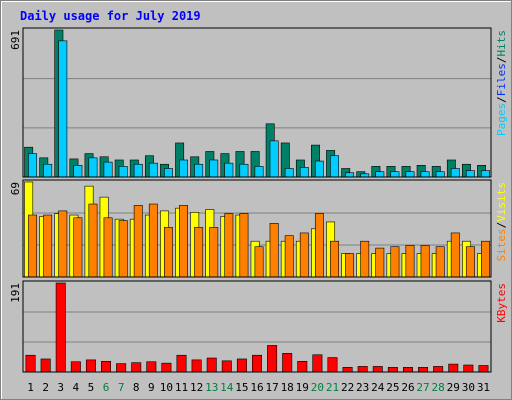 The height and width of the screenshot is (400, 512). I want to click on panel-3-legend: KBytes, so click(501, 303).